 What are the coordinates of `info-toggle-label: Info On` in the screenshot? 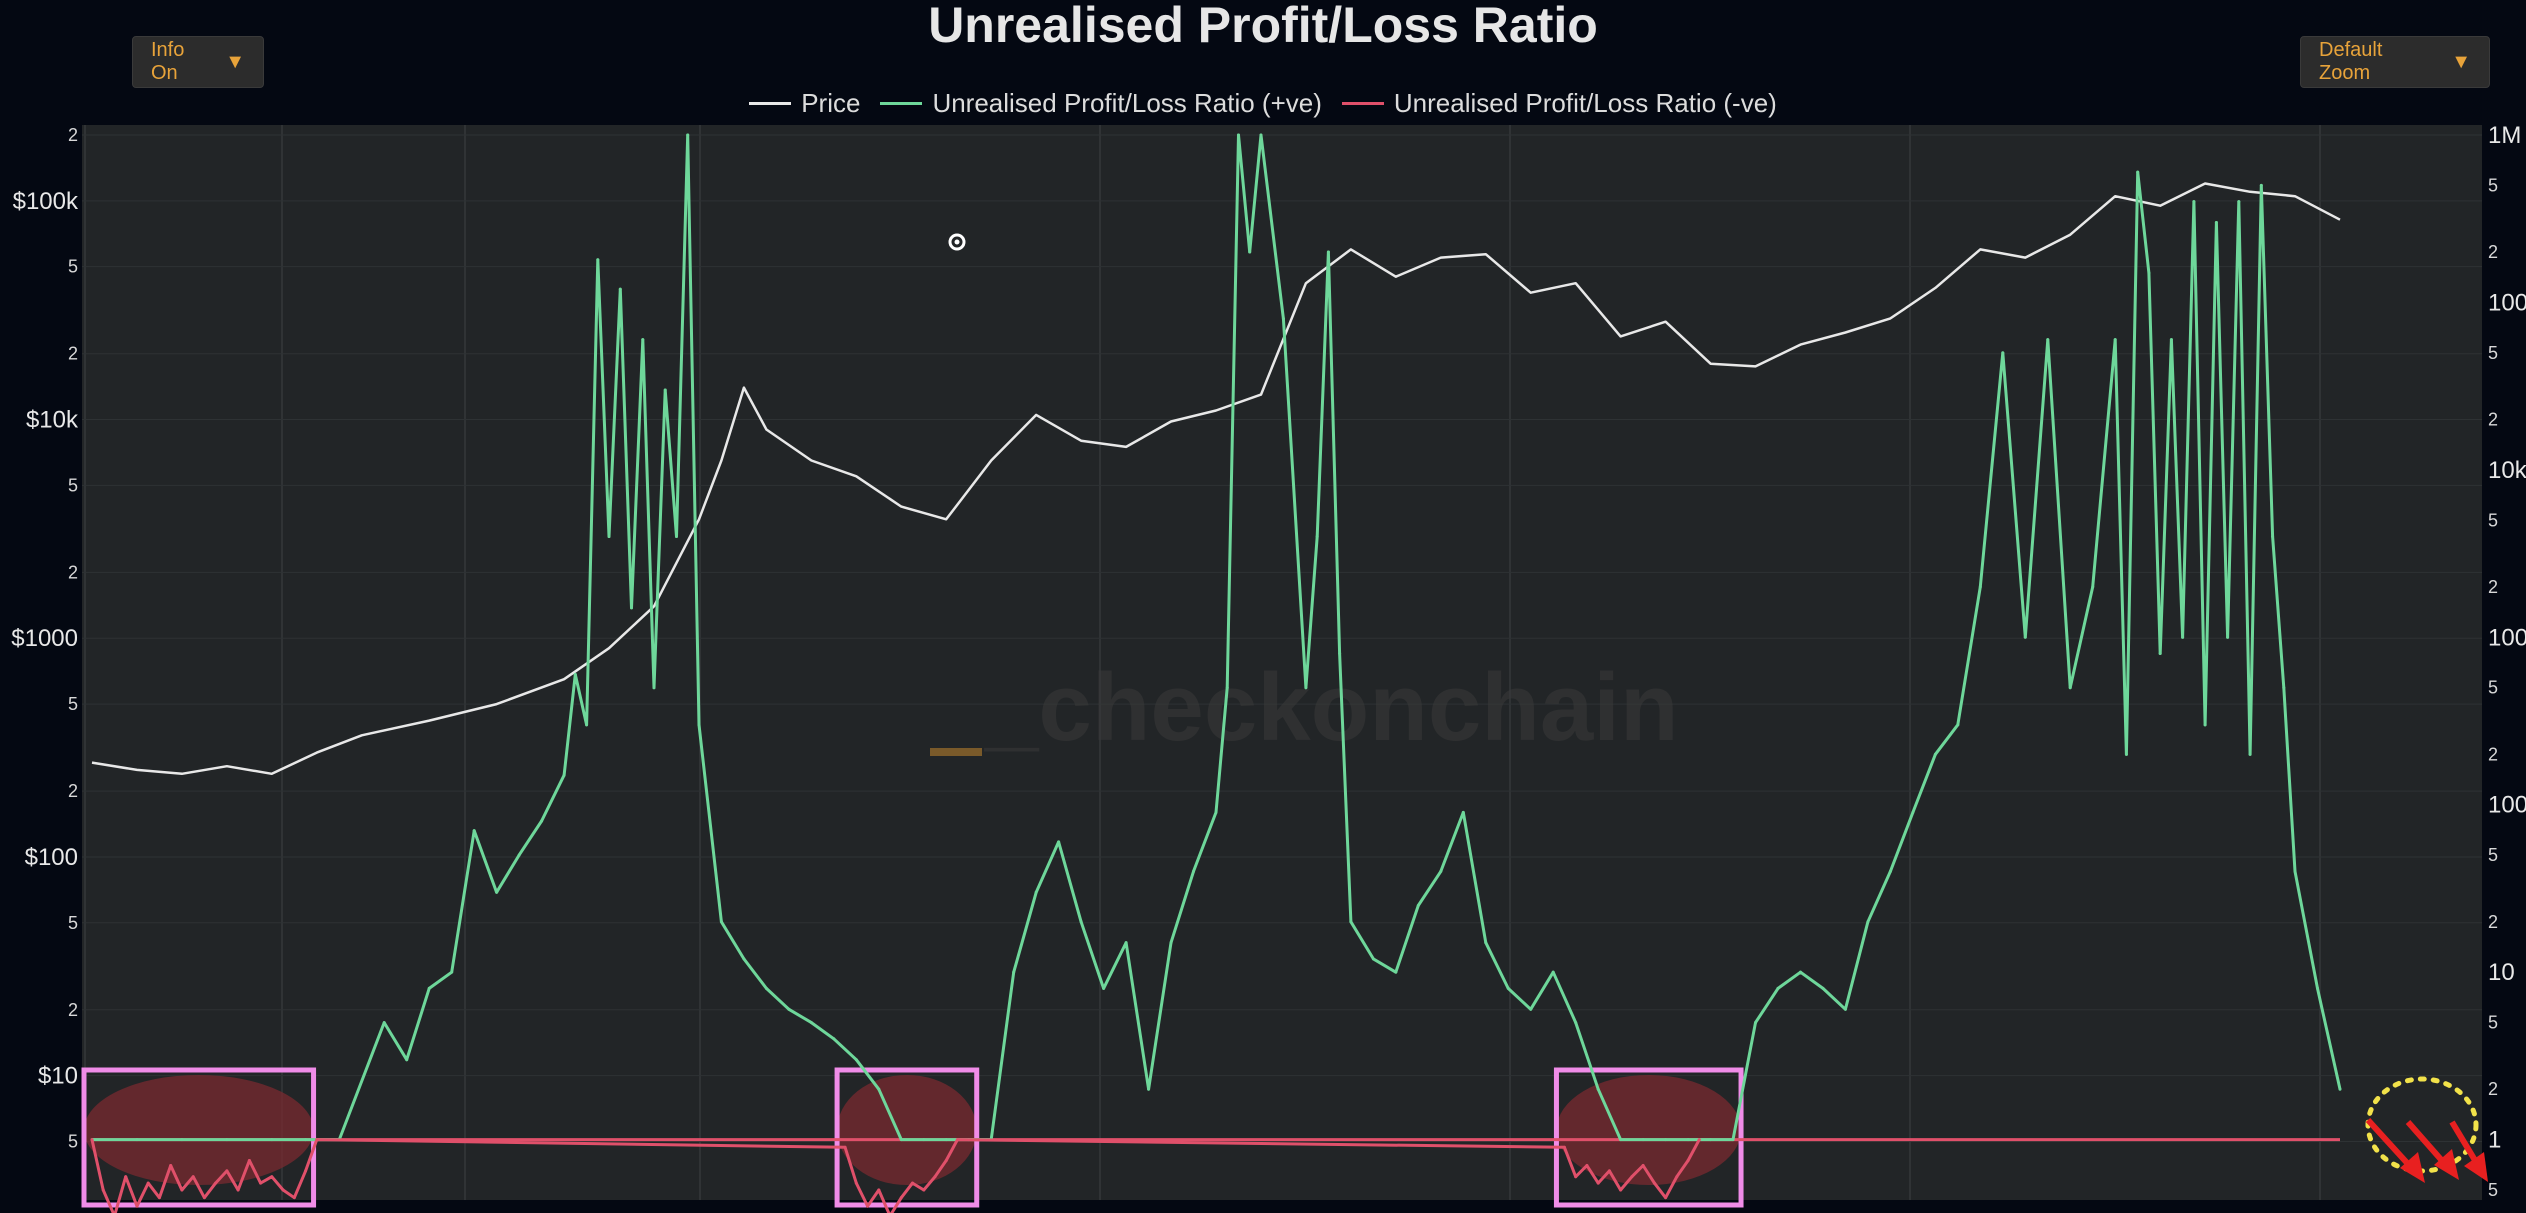 It's located at (168, 61).